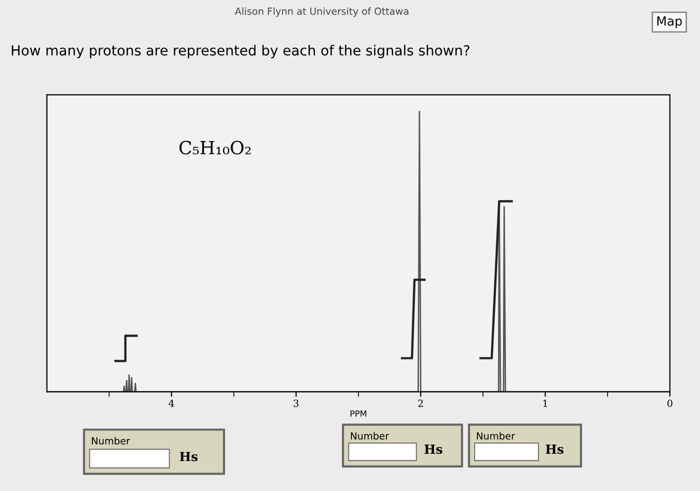 This screenshot has height=491, width=700. Describe the element at coordinates (420, 403) in the screenshot. I see `x-tick-label: 2` at that location.